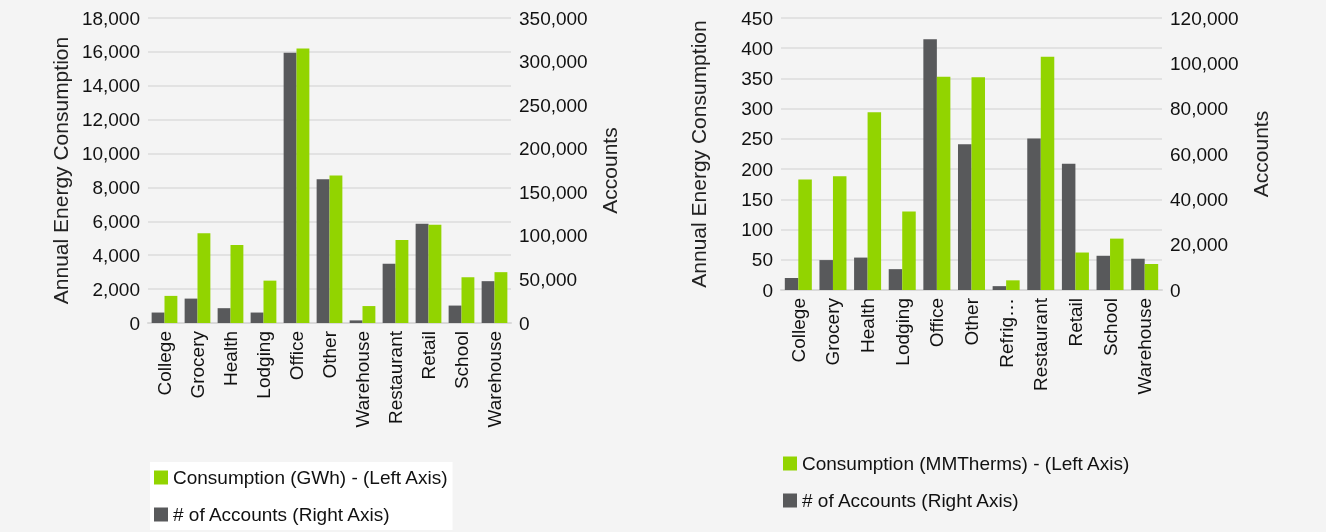 Image resolution: width=1326 pixels, height=532 pixels. I want to click on y-tick-label: 100, so click(757, 230).